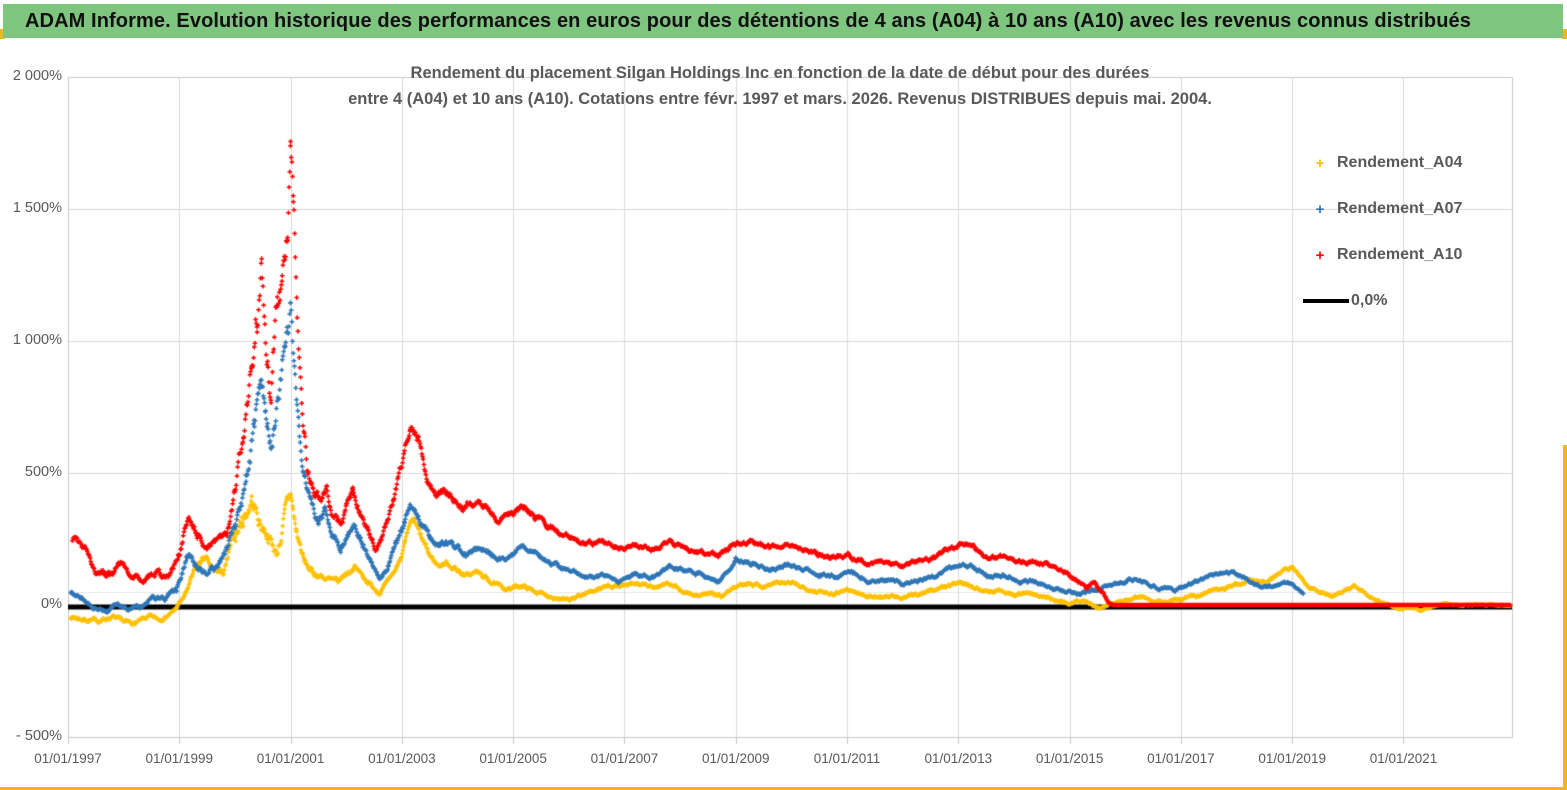 The width and height of the screenshot is (1567, 790). Describe the element at coordinates (1400, 254) in the screenshot. I see `legend-label: Rendement_A10` at that location.